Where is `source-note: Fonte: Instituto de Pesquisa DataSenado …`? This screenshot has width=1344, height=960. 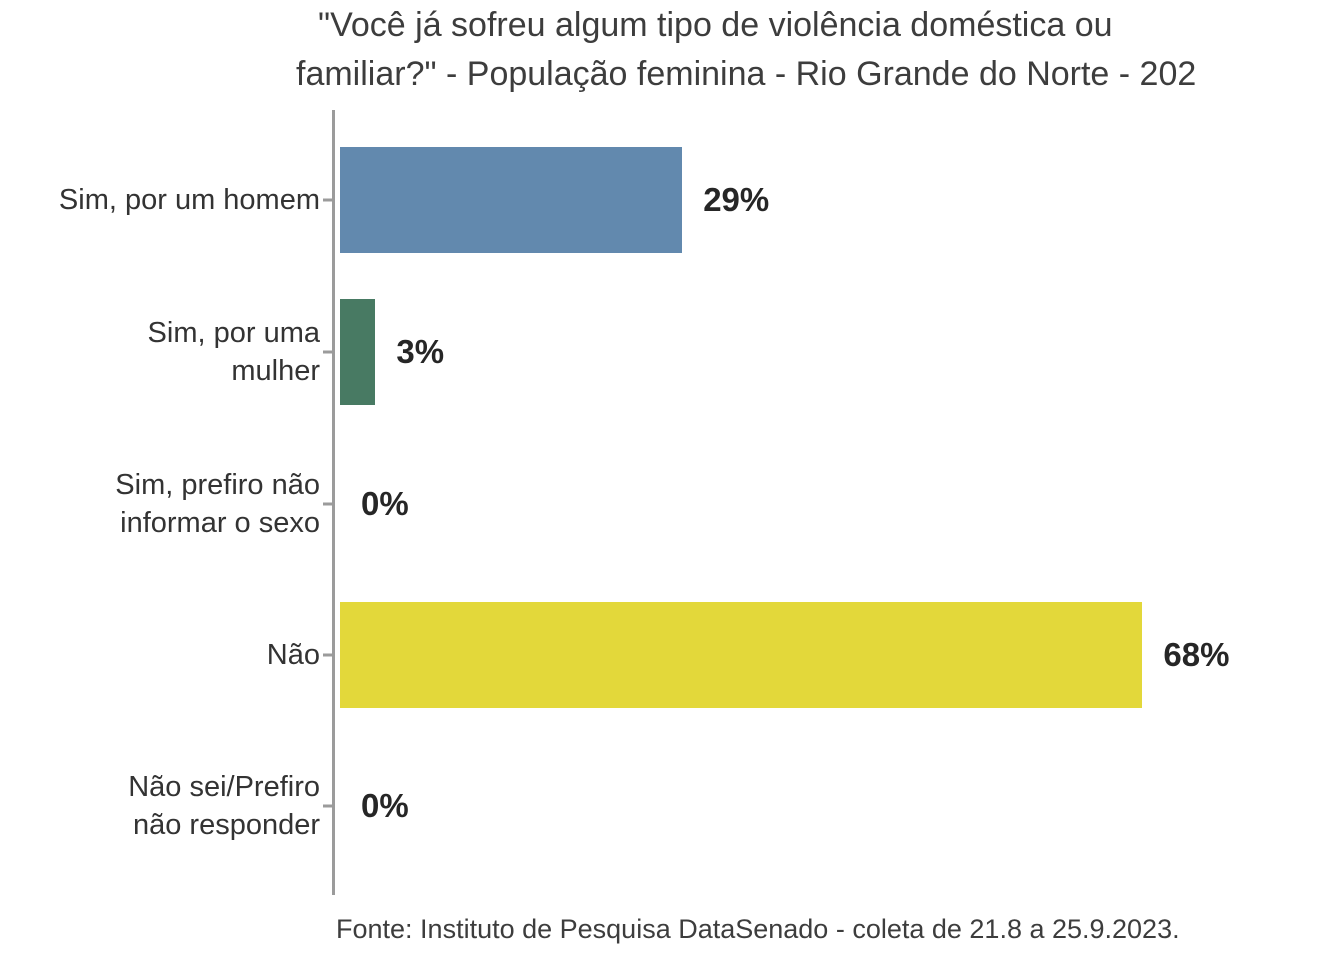
source-note: Fonte: Instituto de Pesquisa DataSenado … is located at coordinates (758, 929).